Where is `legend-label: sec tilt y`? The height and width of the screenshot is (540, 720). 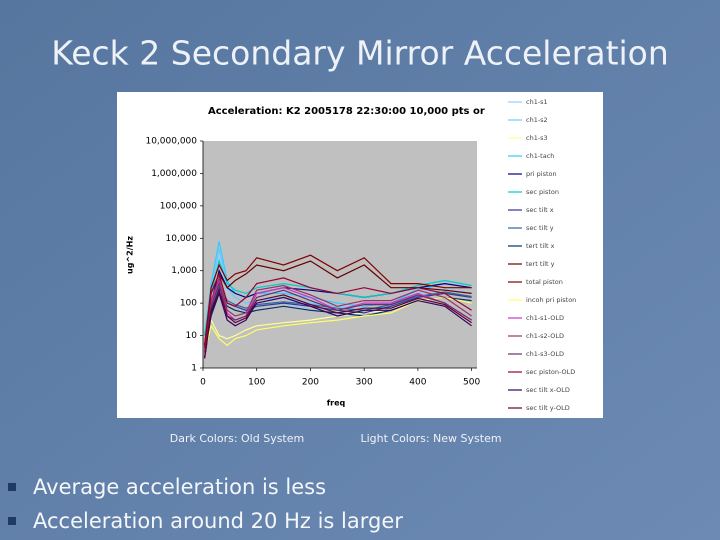 legend-label: sec tilt y is located at coordinates (540, 228).